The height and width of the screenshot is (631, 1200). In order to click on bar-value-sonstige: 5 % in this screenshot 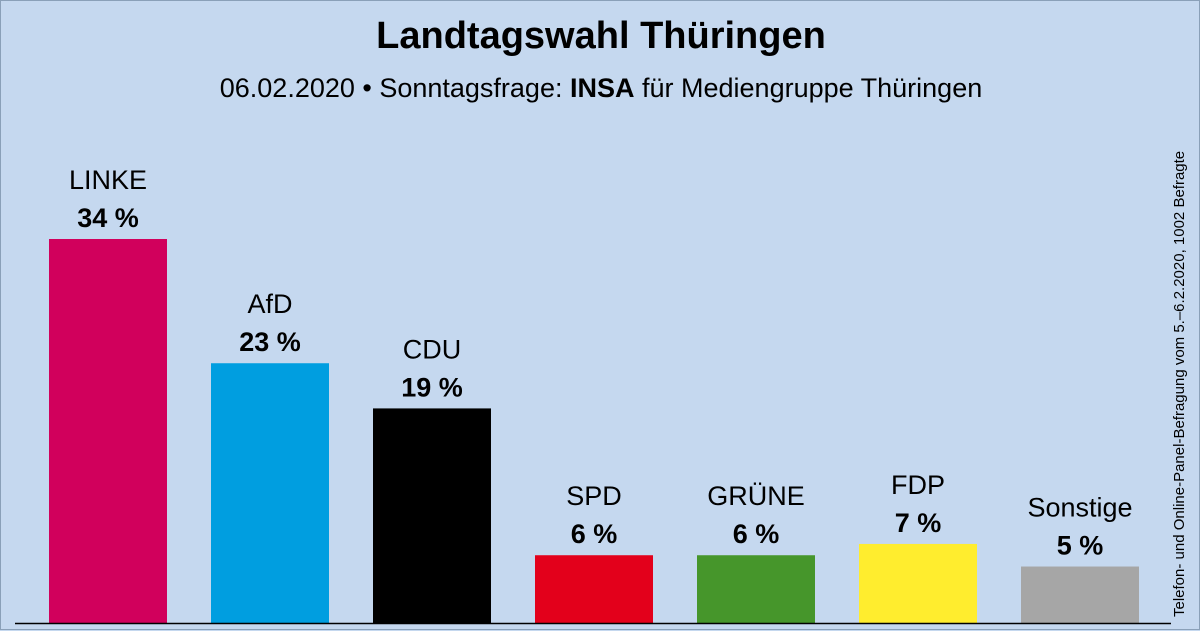, I will do `click(1080, 546)`.